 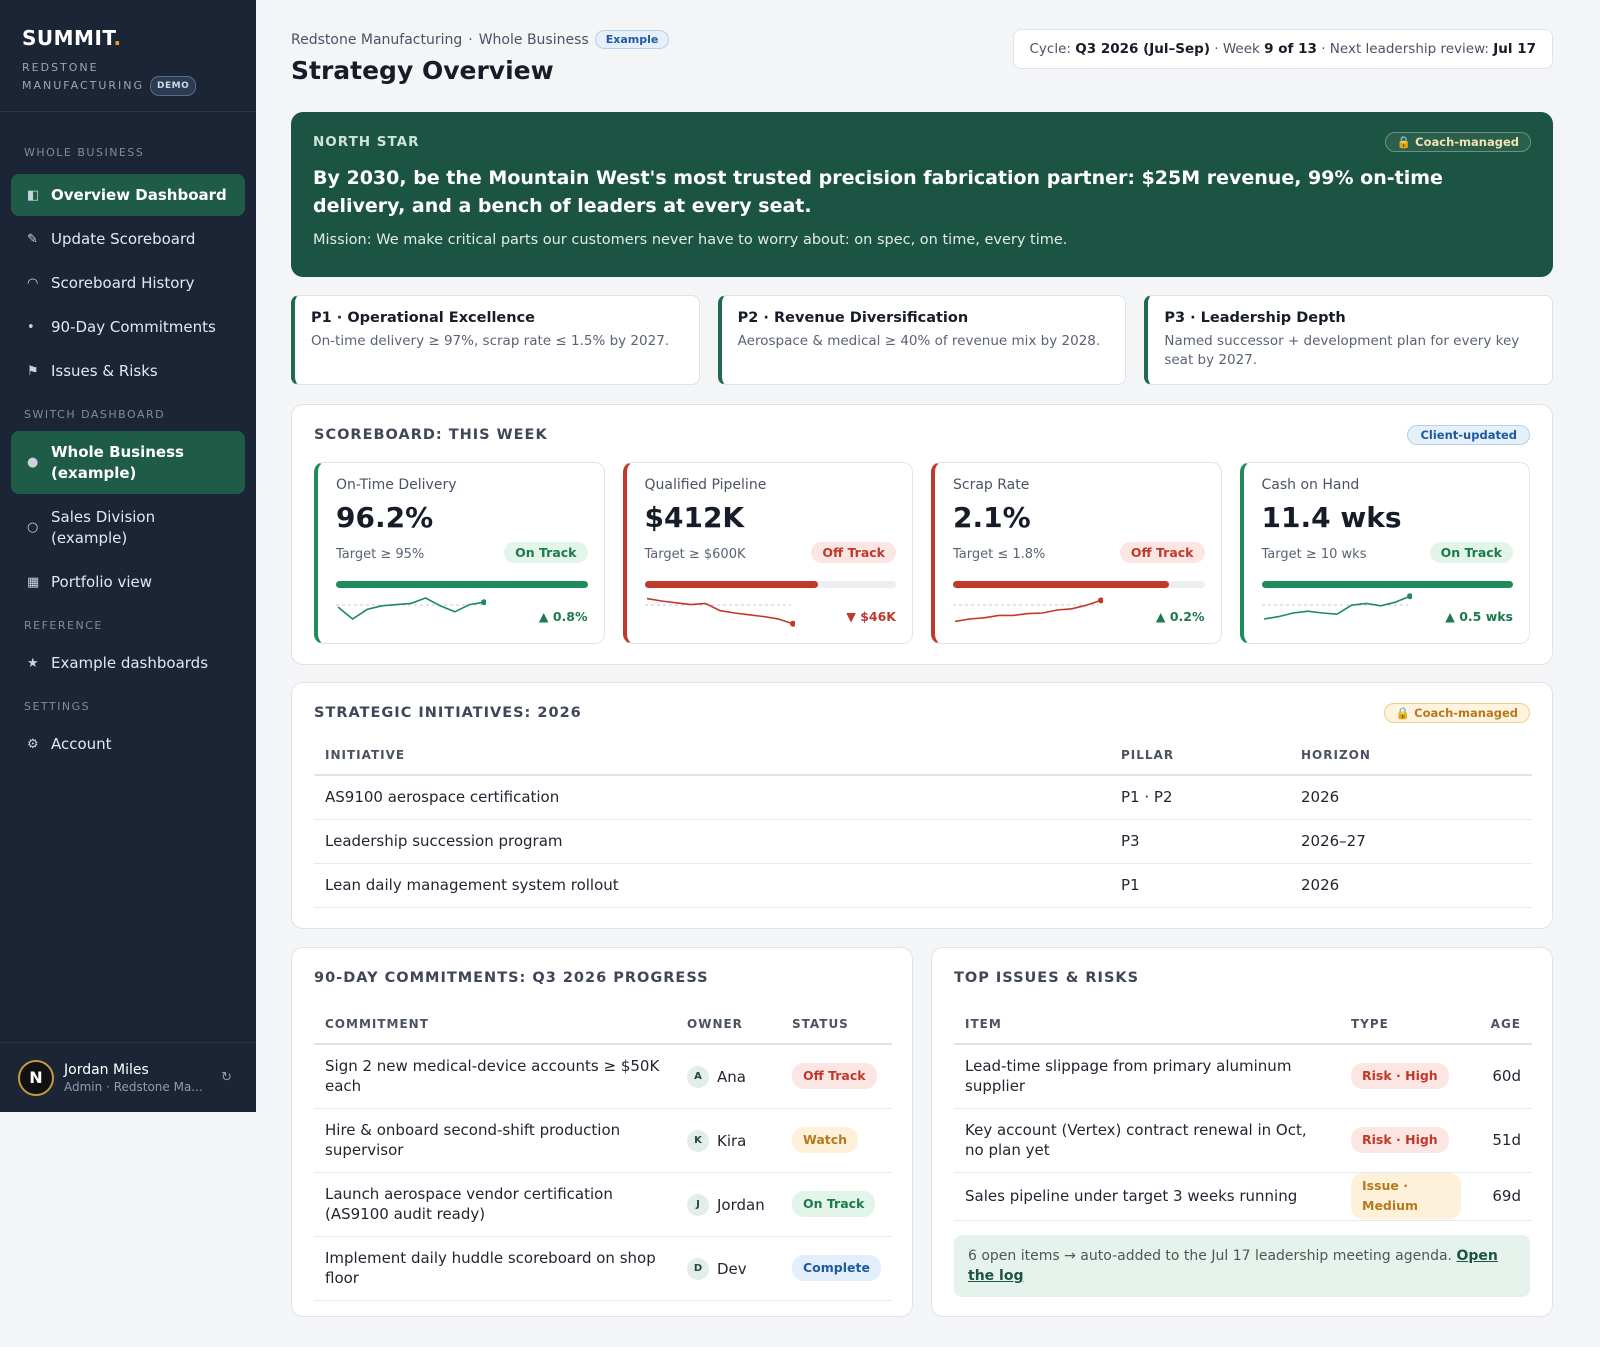 I want to click on page-title: Strategy Overview, so click(x=422, y=70).